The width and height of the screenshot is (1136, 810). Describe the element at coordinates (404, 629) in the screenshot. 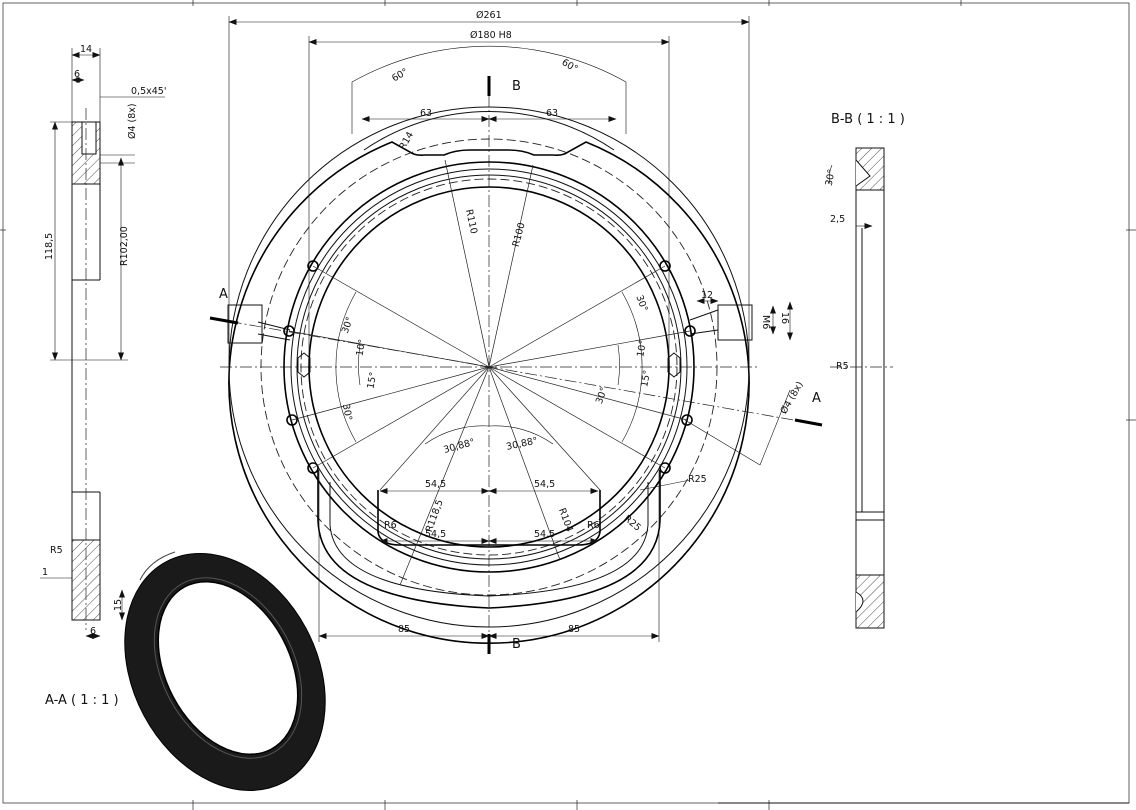

I see `dim-width-85-left: 85` at that location.